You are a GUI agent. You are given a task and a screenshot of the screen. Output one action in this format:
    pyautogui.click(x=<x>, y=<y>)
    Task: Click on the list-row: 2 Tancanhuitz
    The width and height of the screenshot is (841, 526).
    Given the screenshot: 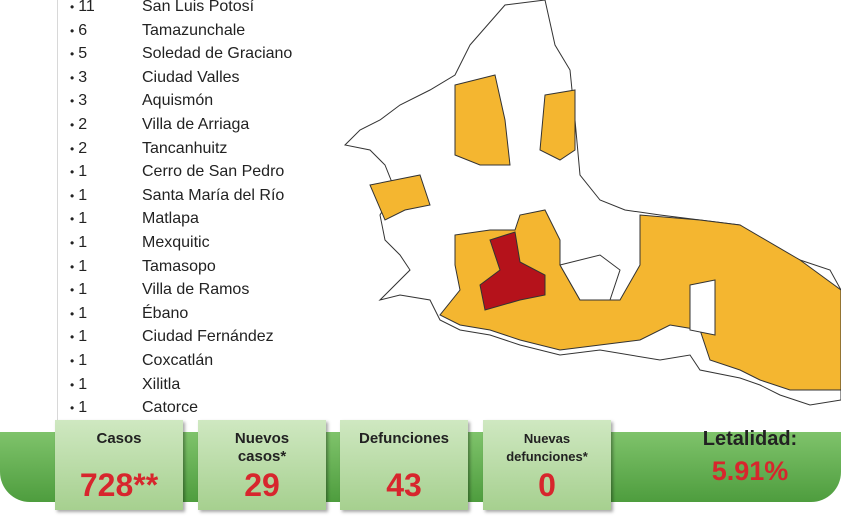 What is the action you would take?
    pyautogui.click(x=170, y=151)
    